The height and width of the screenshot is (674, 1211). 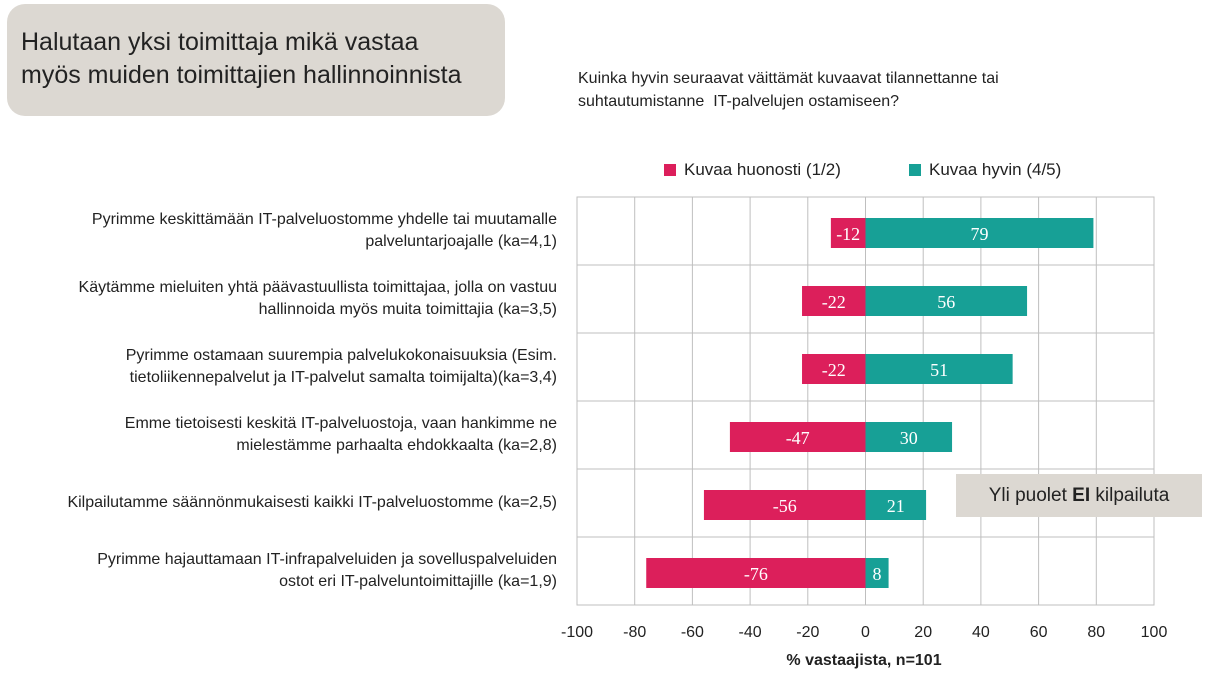 I want to click on x-tick-label: -20, so click(x=807, y=632).